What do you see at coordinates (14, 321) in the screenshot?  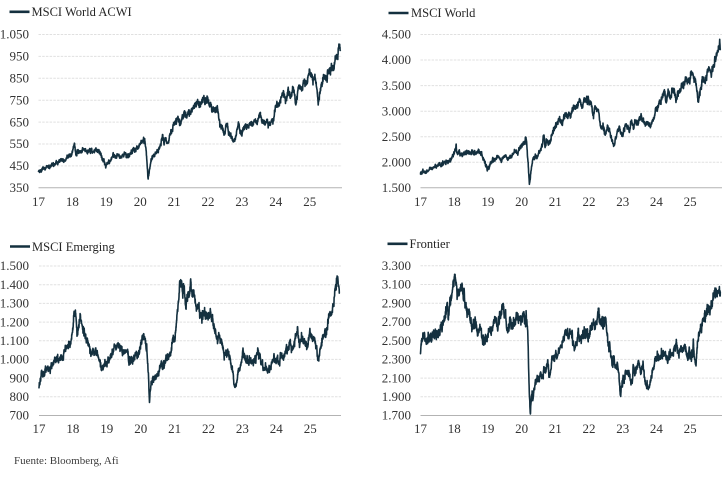 I see `svg-text: 1.200` at bounding box center [14, 321].